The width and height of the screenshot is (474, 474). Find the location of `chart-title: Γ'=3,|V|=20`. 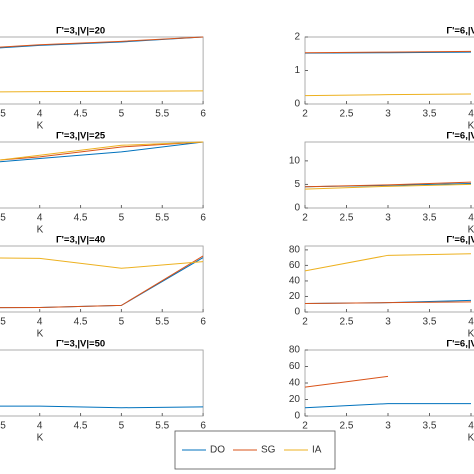

chart-title: Γ'=3,|V|=20 is located at coordinates (80, 31).